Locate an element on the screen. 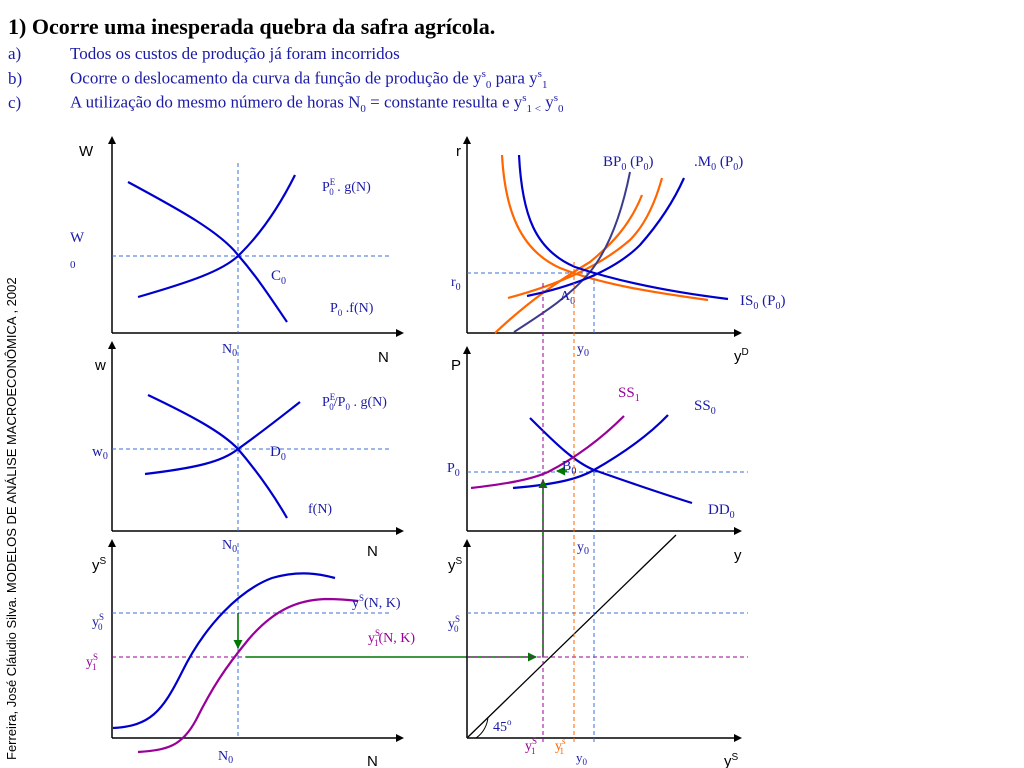 This screenshot has height=768, width=1024. w0-label: w0 is located at coordinates (100, 453).